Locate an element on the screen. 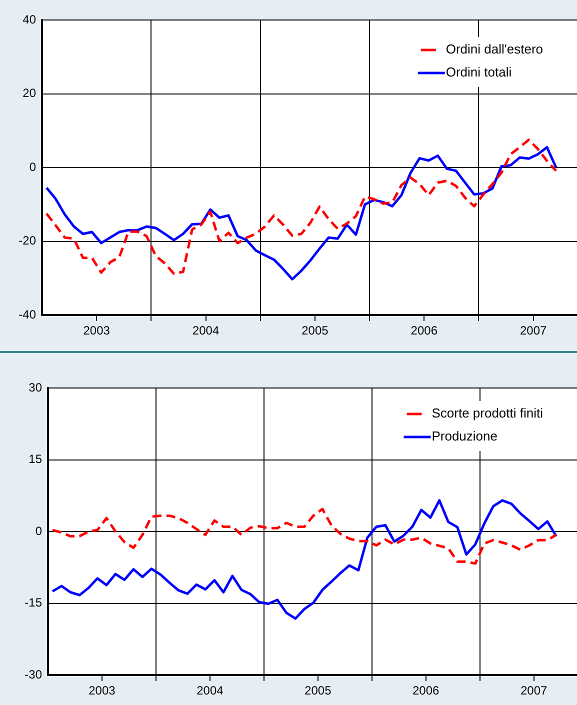 The width and height of the screenshot is (577, 705). y-tick-label: -40 is located at coordinates (27, 314).